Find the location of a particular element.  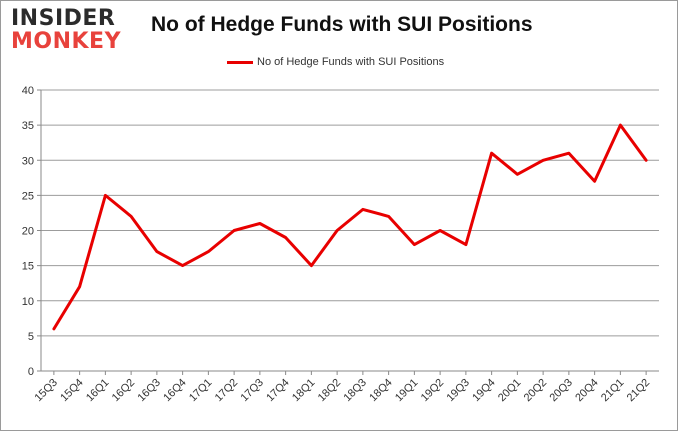

x-tick-label: 17Q2 is located at coordinates (227, 391).